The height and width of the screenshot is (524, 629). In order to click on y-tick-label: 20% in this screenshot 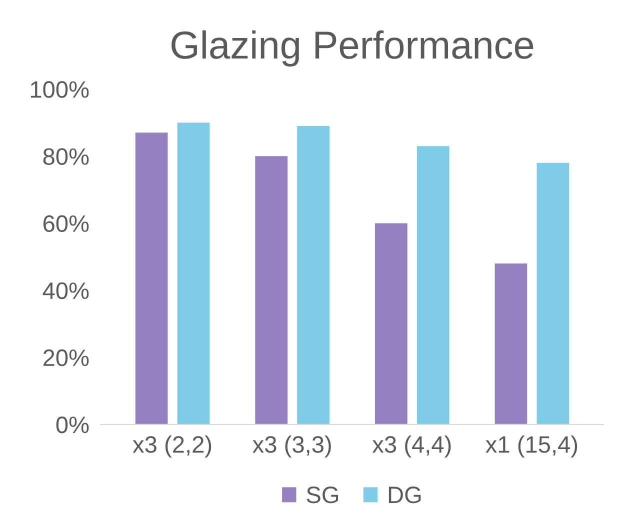, I will do `click(66, 357)`.